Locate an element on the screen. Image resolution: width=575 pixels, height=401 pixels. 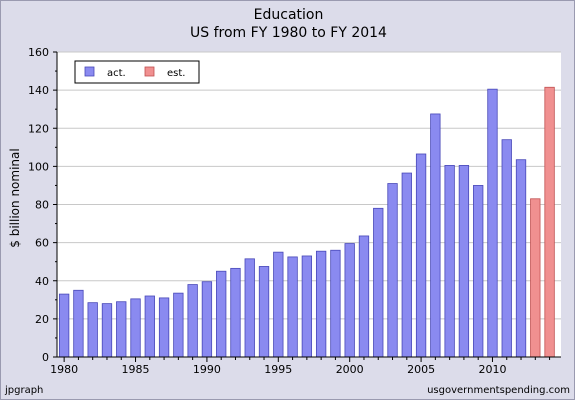
y-tick-label: 20 is located at coordinates (42, 319).